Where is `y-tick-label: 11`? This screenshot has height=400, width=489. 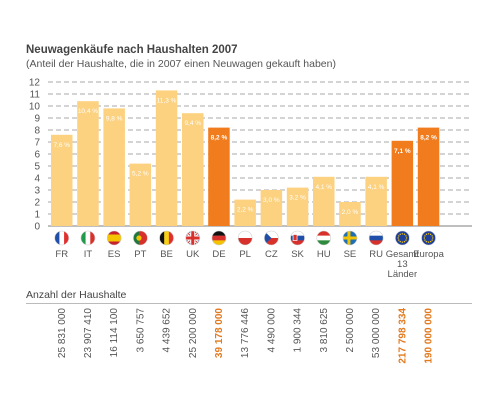 y-tick-label: 11 is located at coordinates (35, 95).